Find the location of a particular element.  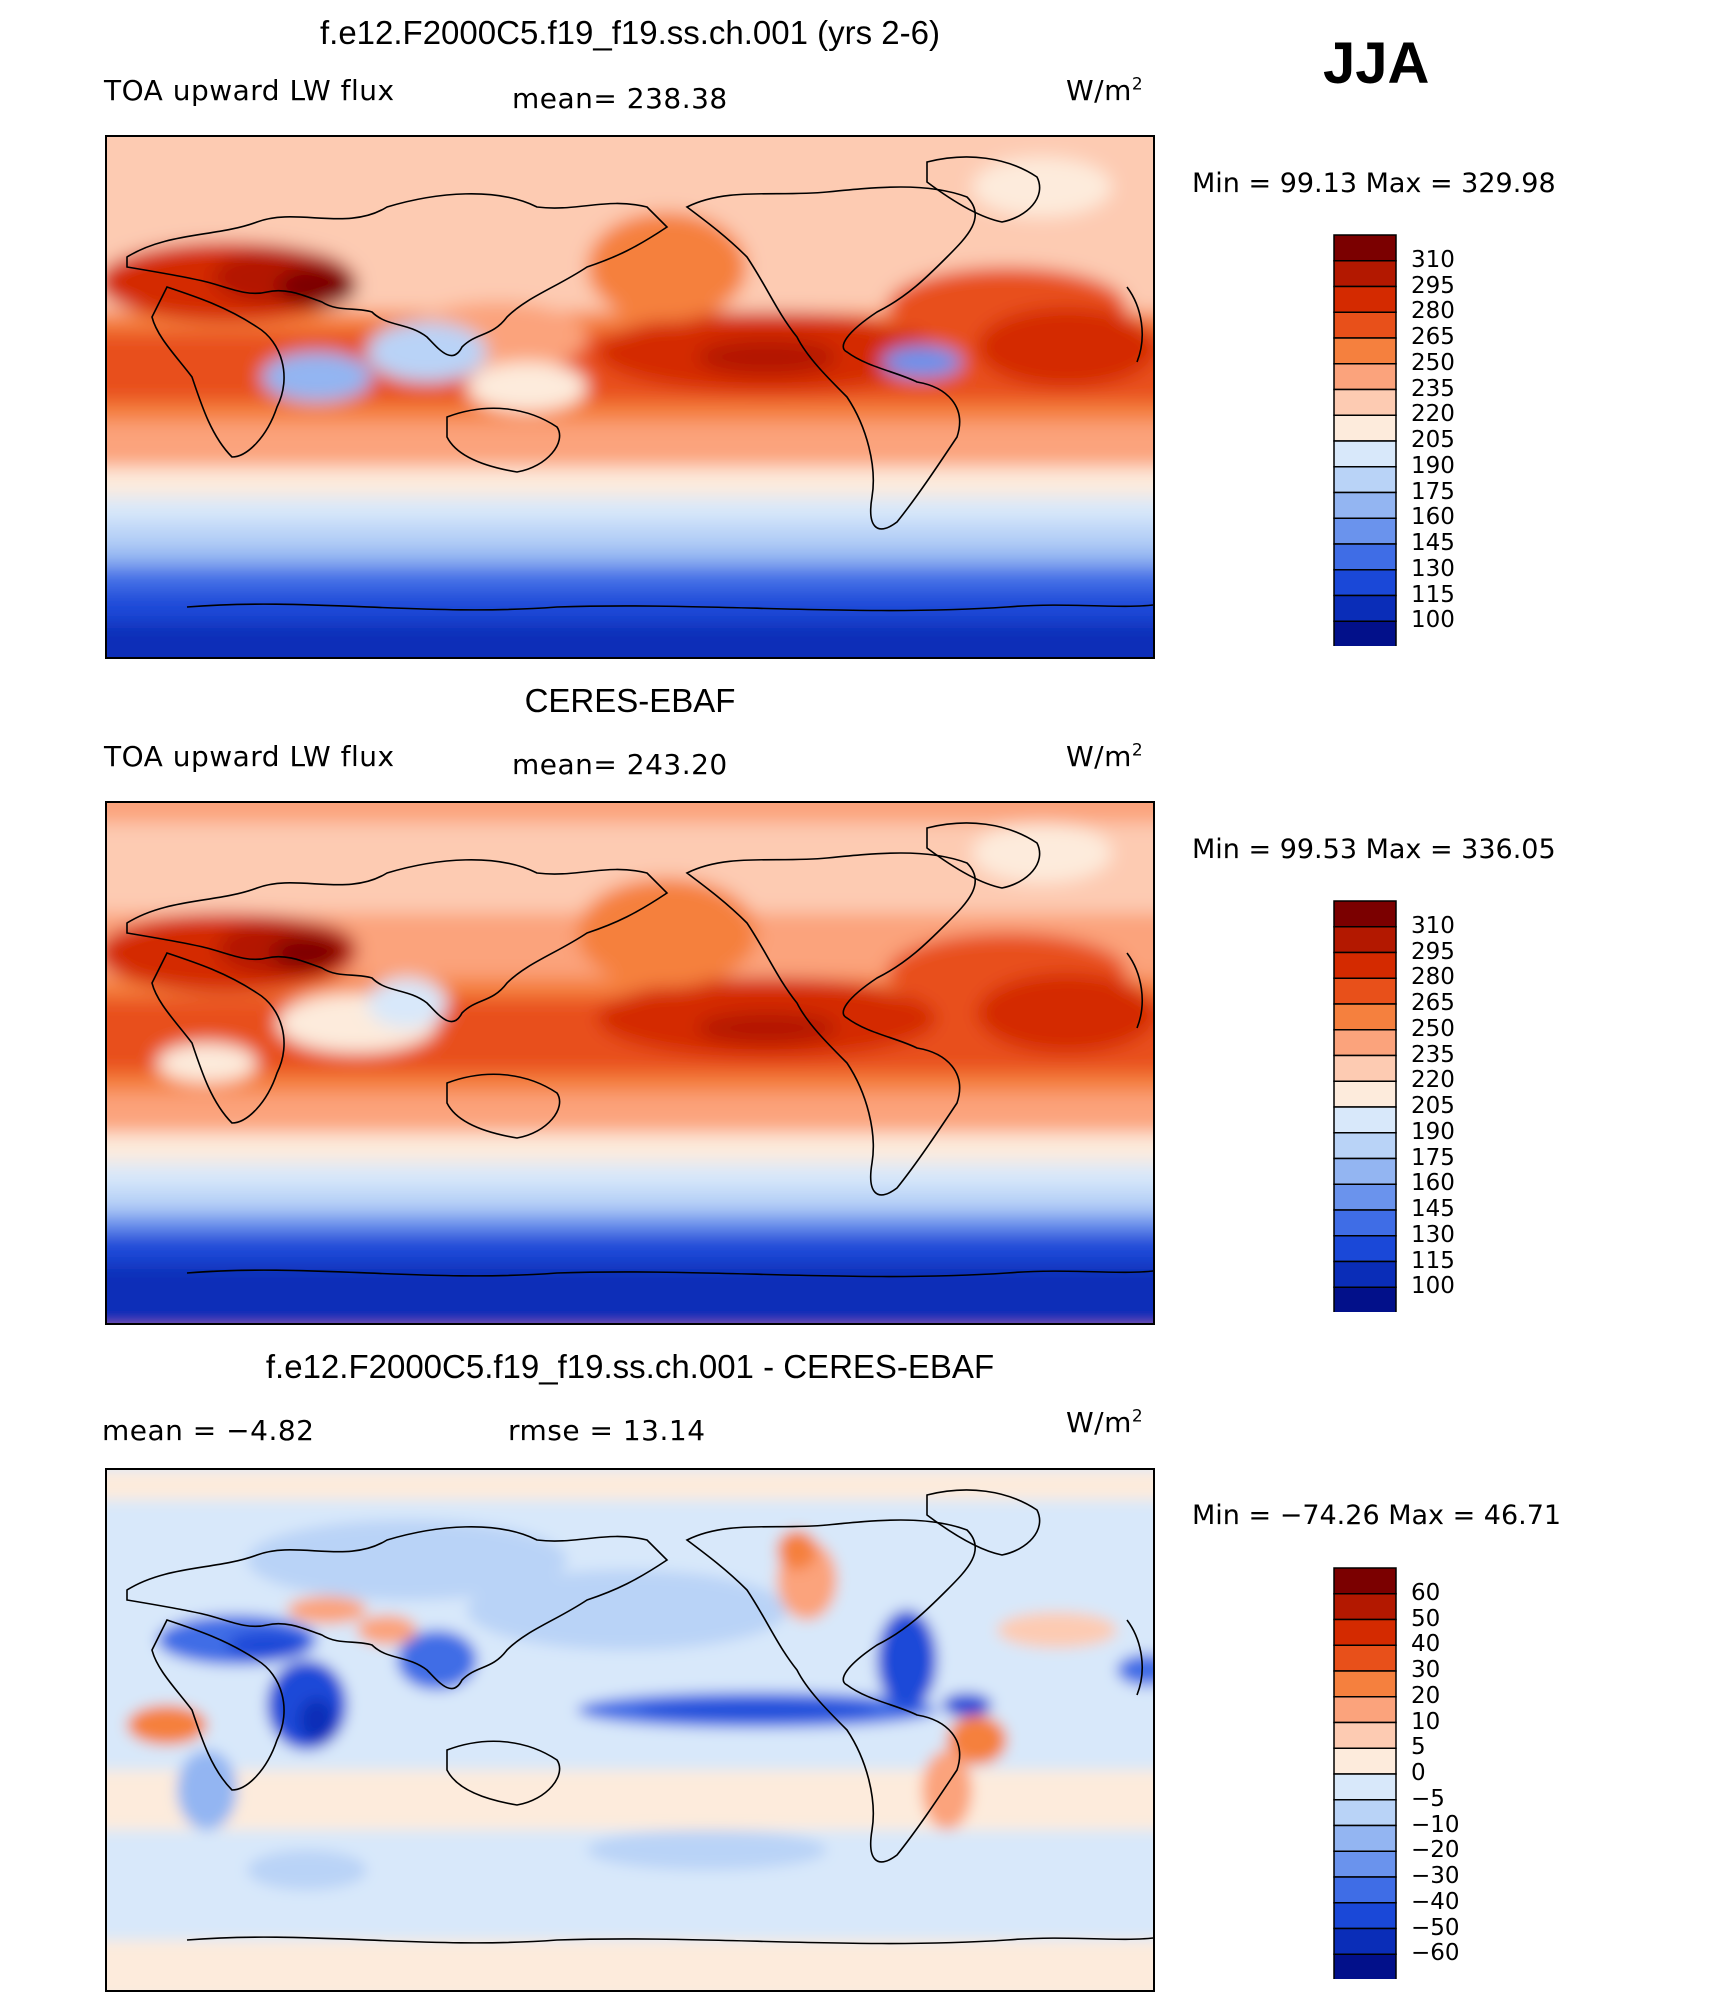

panel3-colorbar-svg is located at coordinates (1365, 1774).